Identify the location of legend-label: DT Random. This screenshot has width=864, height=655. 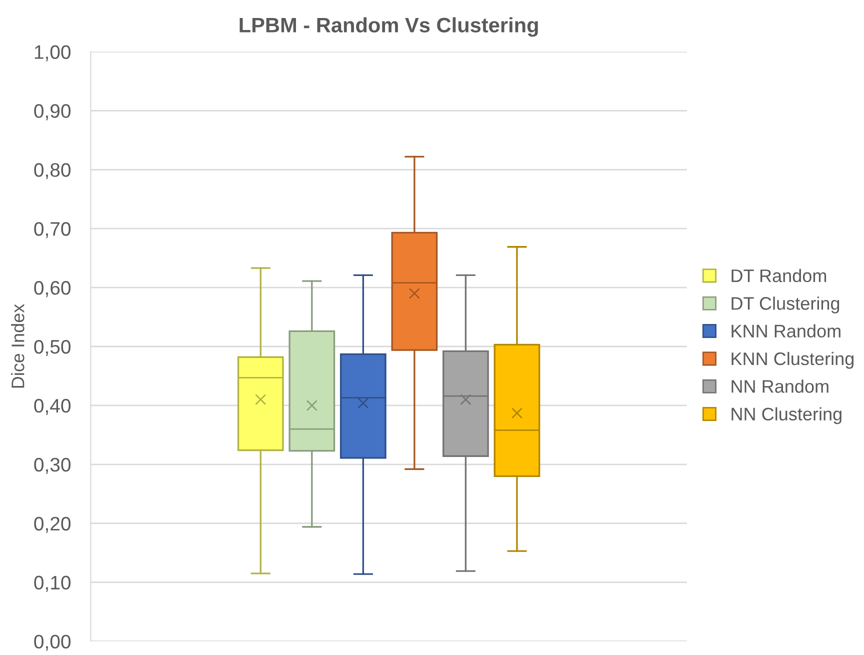
(779, 275).